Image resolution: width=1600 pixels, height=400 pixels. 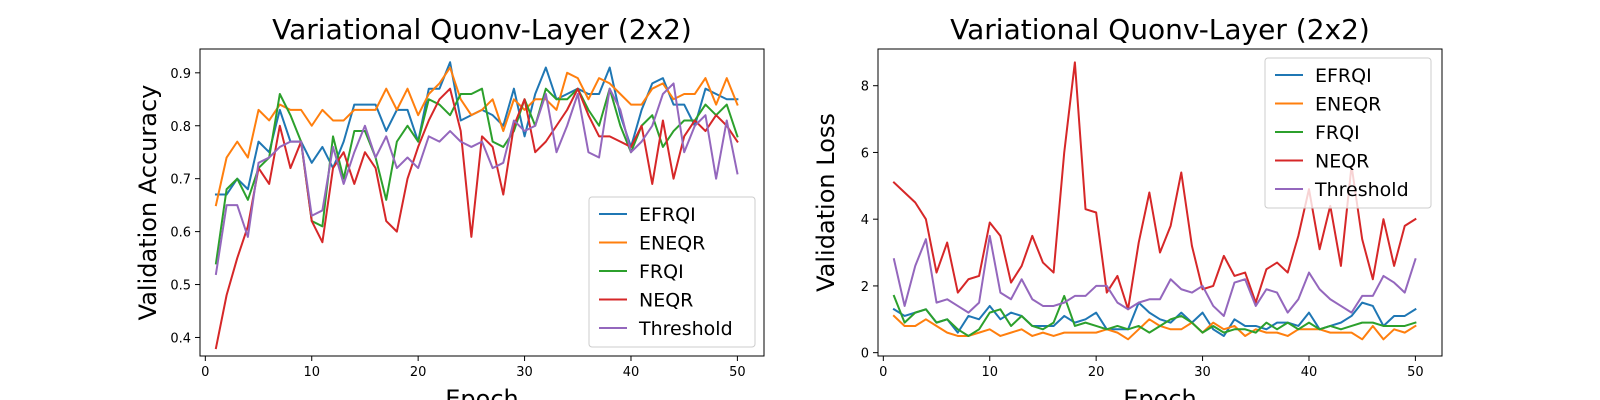 What do you see at coordinates (180, 338) in the screenshot?
I see `y-tick-label: 0.4` at bounding box center [180, 338].